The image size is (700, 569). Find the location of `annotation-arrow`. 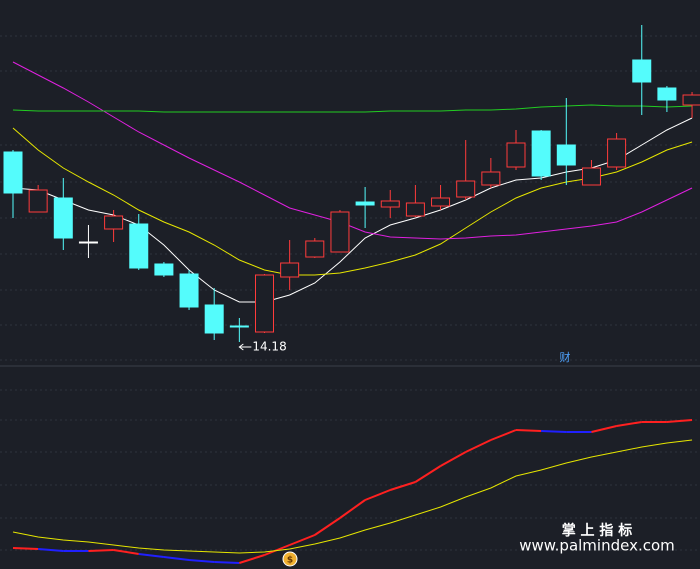

annotation-arrow is located at coordinates (245, 347).